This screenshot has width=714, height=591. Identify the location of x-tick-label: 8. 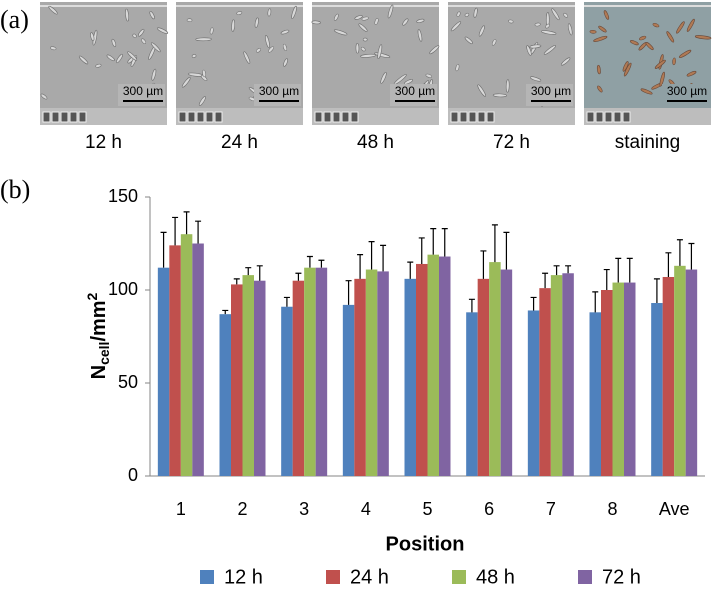
(612, 509).